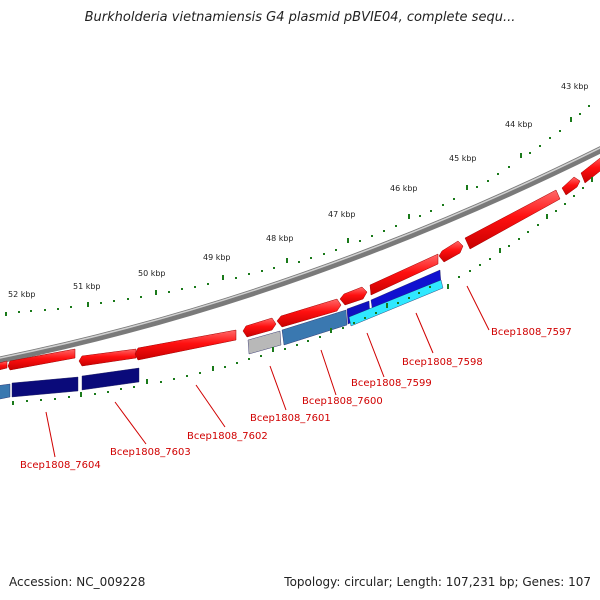 This screenshot has height=600, width=600. I want to click on kbp-label-52: 52 kbp, so click(22, 294).